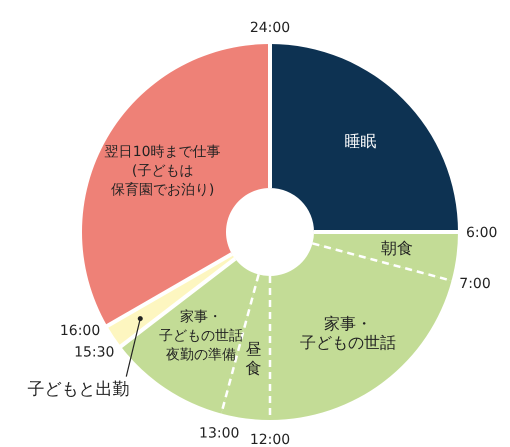 Image resolution: width=510 pixels, height=447 pixels. Describe the element at coordinates (348, 333) in the screenshot. I see `slice-label: 家事・子どもの世話` at that location.